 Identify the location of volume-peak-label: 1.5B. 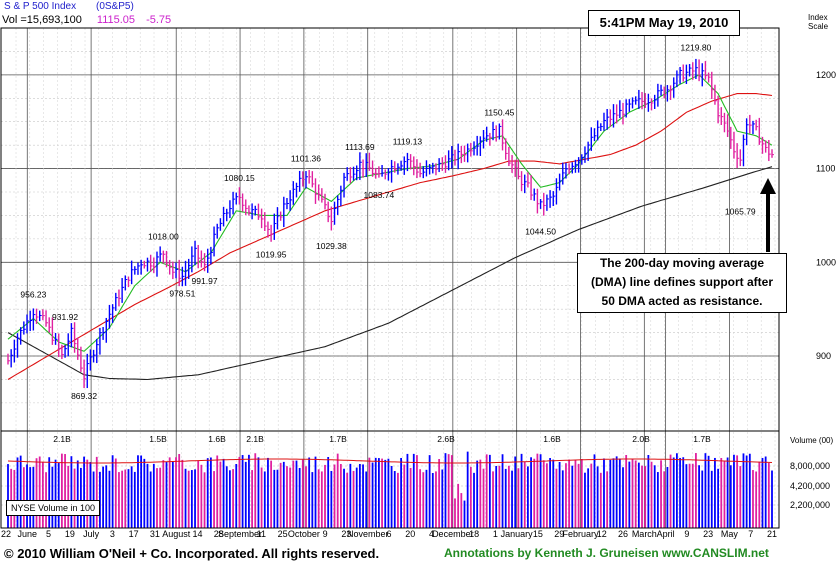
(158, 439).